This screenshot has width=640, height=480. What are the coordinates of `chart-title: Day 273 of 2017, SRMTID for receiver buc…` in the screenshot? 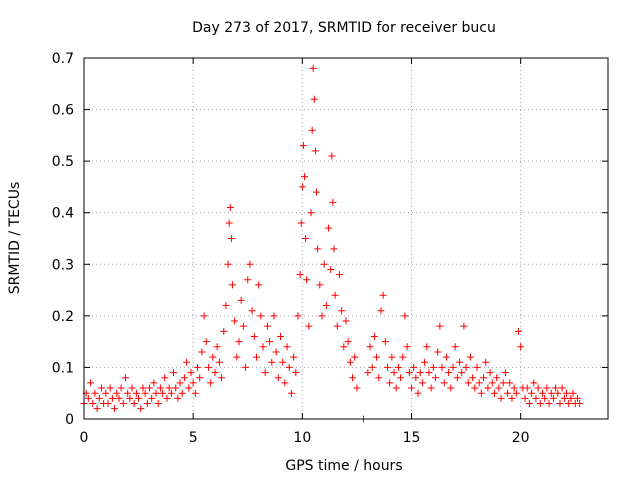 It's located at (344, 28).